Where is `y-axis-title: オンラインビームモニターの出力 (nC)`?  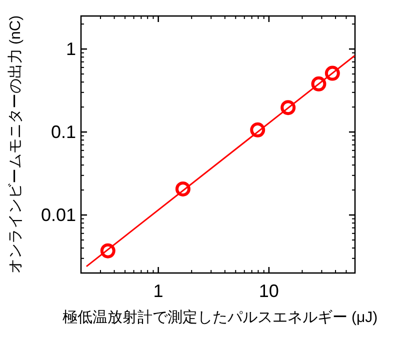 y-axis-title: オンラインビームモニターの出力 (nC) is located at coordinates (15, 144).